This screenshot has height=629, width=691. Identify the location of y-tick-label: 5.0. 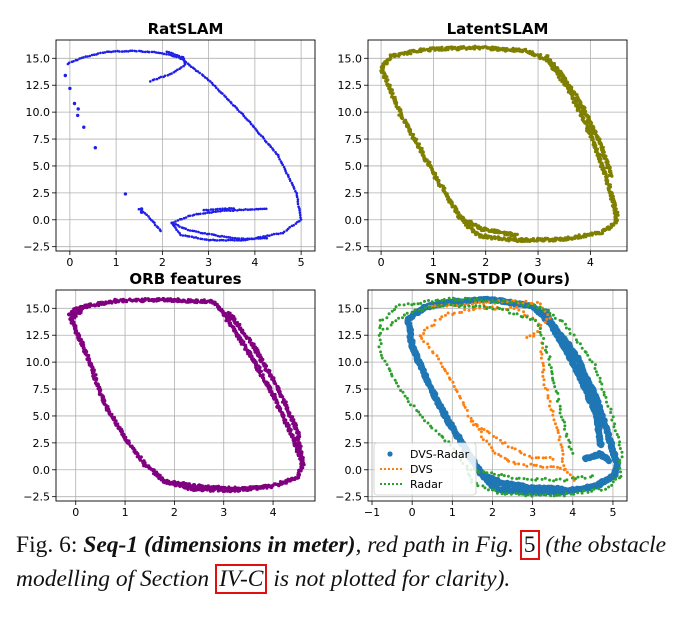
(42, 416).